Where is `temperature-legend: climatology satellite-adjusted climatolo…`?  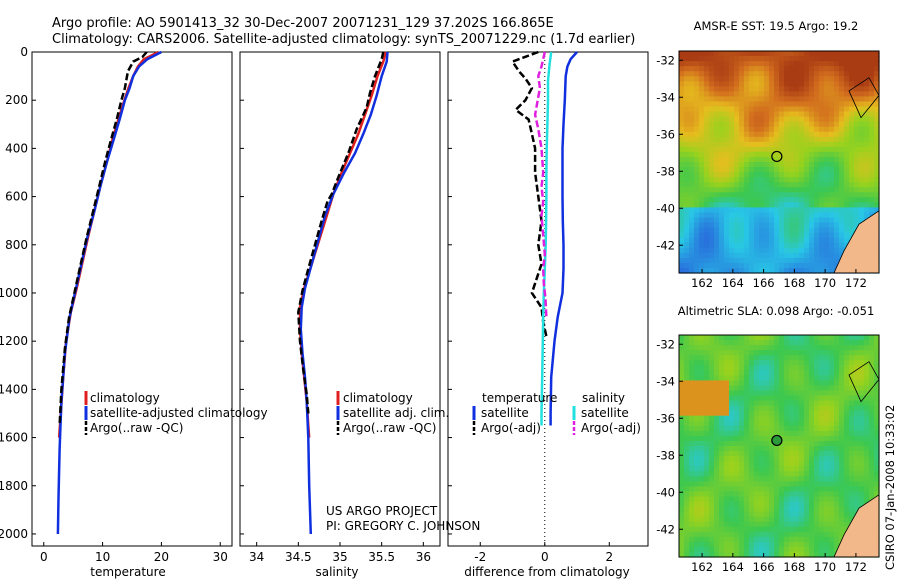
temperature-legend: climatology satellite-adjusted climatolo… is located at coordinates (176, 413).